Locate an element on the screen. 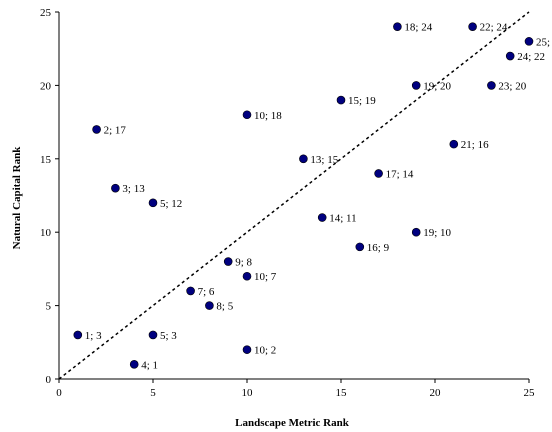 This screenshot has height=432, width=552. data-point-label: 19; 20 is located at coordinates (437, 86).